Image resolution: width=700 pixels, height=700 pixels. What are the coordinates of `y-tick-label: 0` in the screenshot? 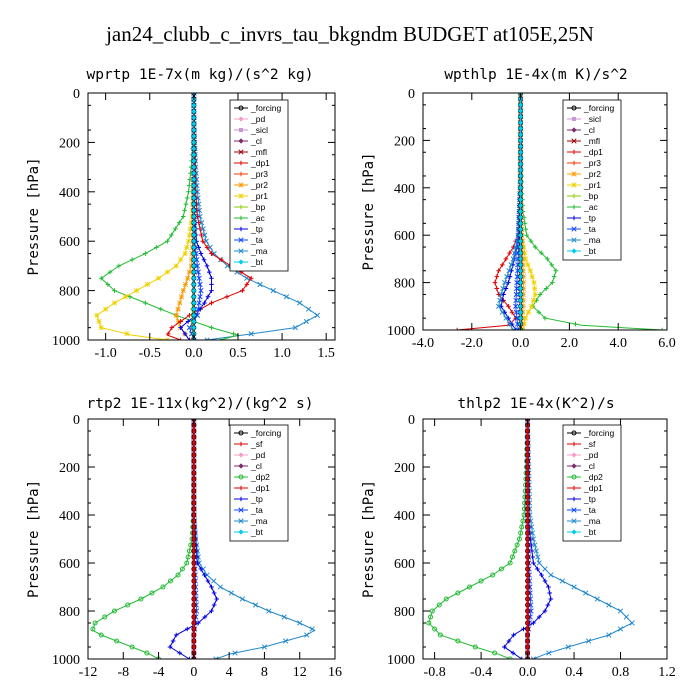 It's located at (411, 94).